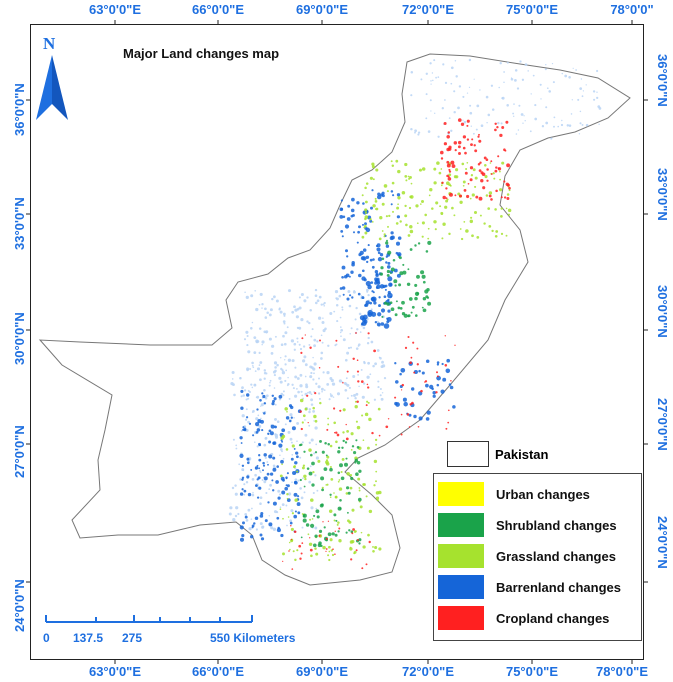  Describe the element at coordinates (538, 557) in the screenshot. I see `legend-item: Grassland changes` at that location.